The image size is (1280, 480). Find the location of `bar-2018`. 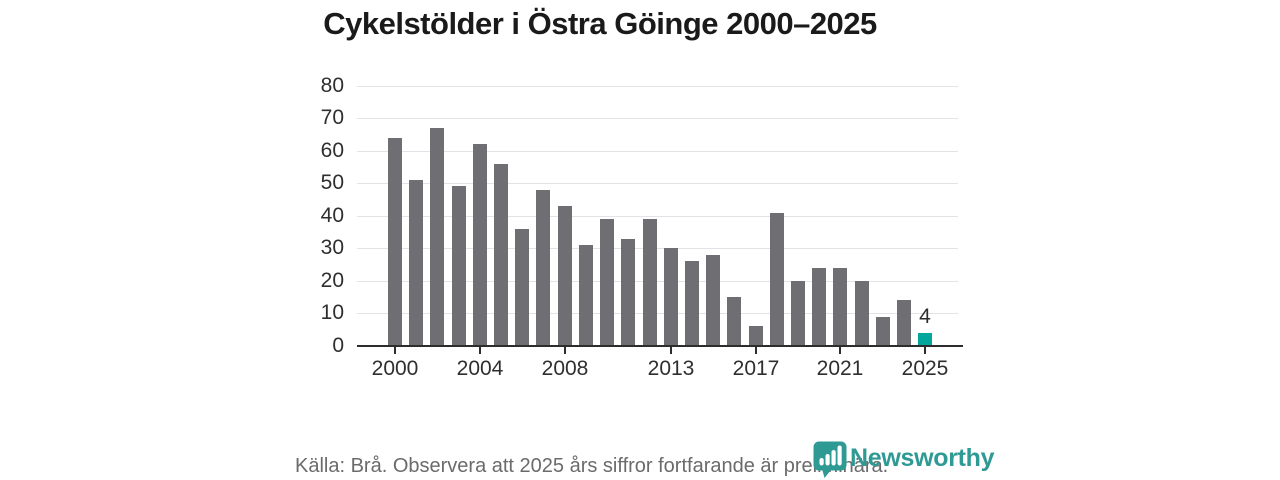

bar-2018 is located at coordinates (777, 279).